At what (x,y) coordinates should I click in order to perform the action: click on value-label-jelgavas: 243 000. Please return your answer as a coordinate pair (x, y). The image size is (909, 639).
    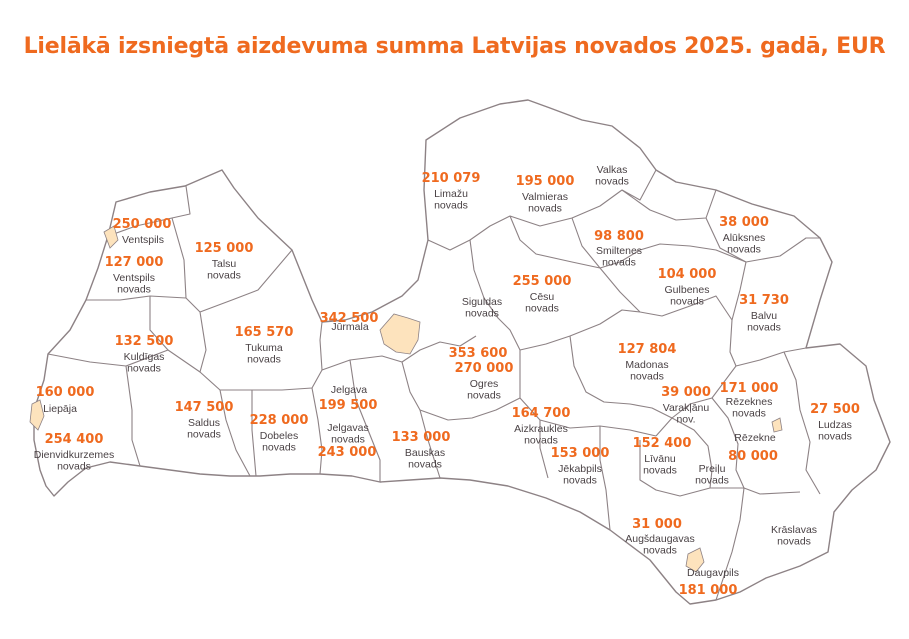
    Looking at the image, I should click on (347, 452).